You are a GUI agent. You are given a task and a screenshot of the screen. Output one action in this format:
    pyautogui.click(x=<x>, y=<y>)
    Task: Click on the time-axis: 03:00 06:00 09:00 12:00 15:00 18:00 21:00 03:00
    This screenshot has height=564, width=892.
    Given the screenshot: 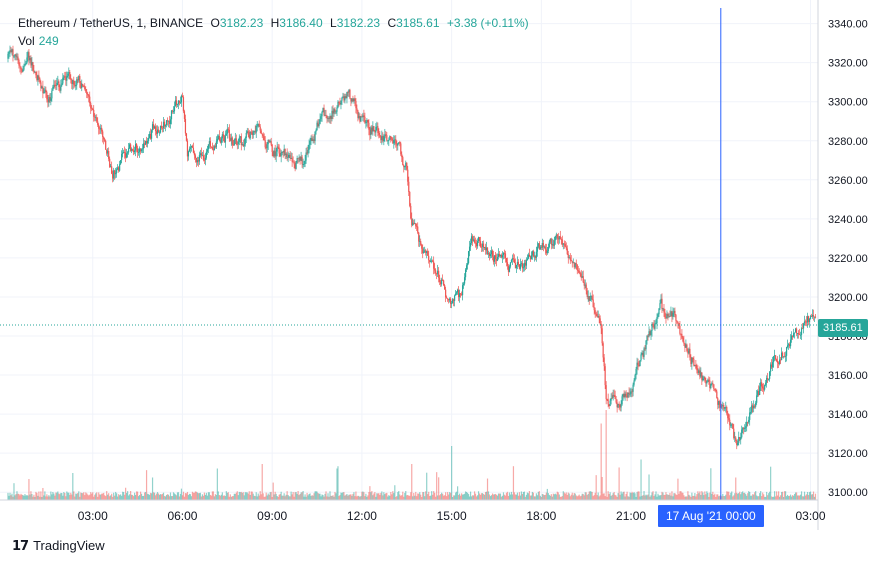 What is the action you would take?
    pyautogui.click(x=413, y=511)
    